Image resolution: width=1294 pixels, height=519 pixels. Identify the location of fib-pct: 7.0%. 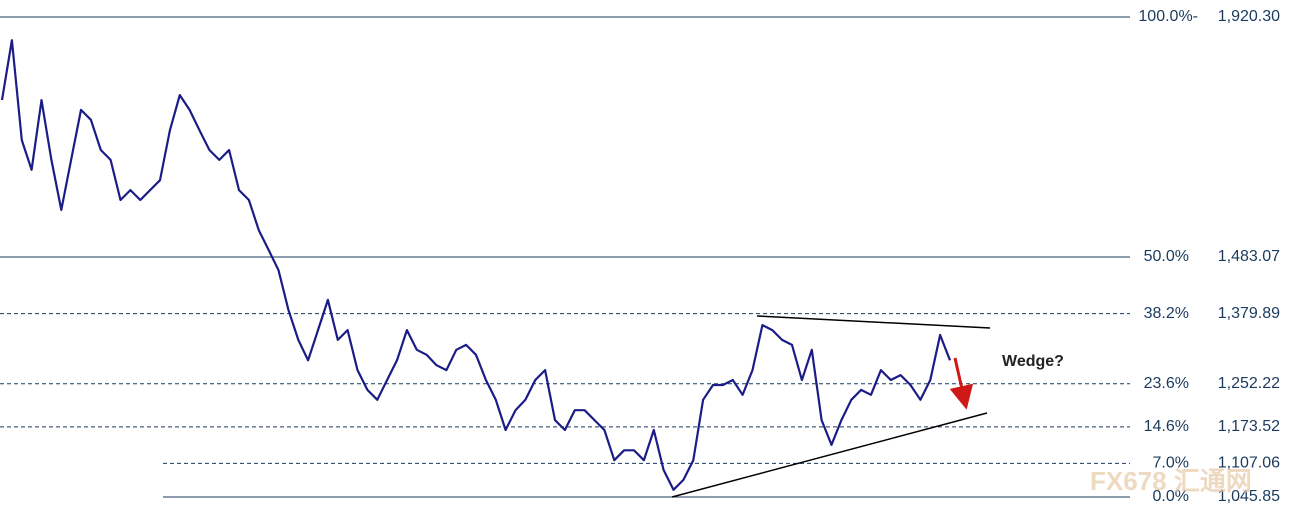
(1171, 463).